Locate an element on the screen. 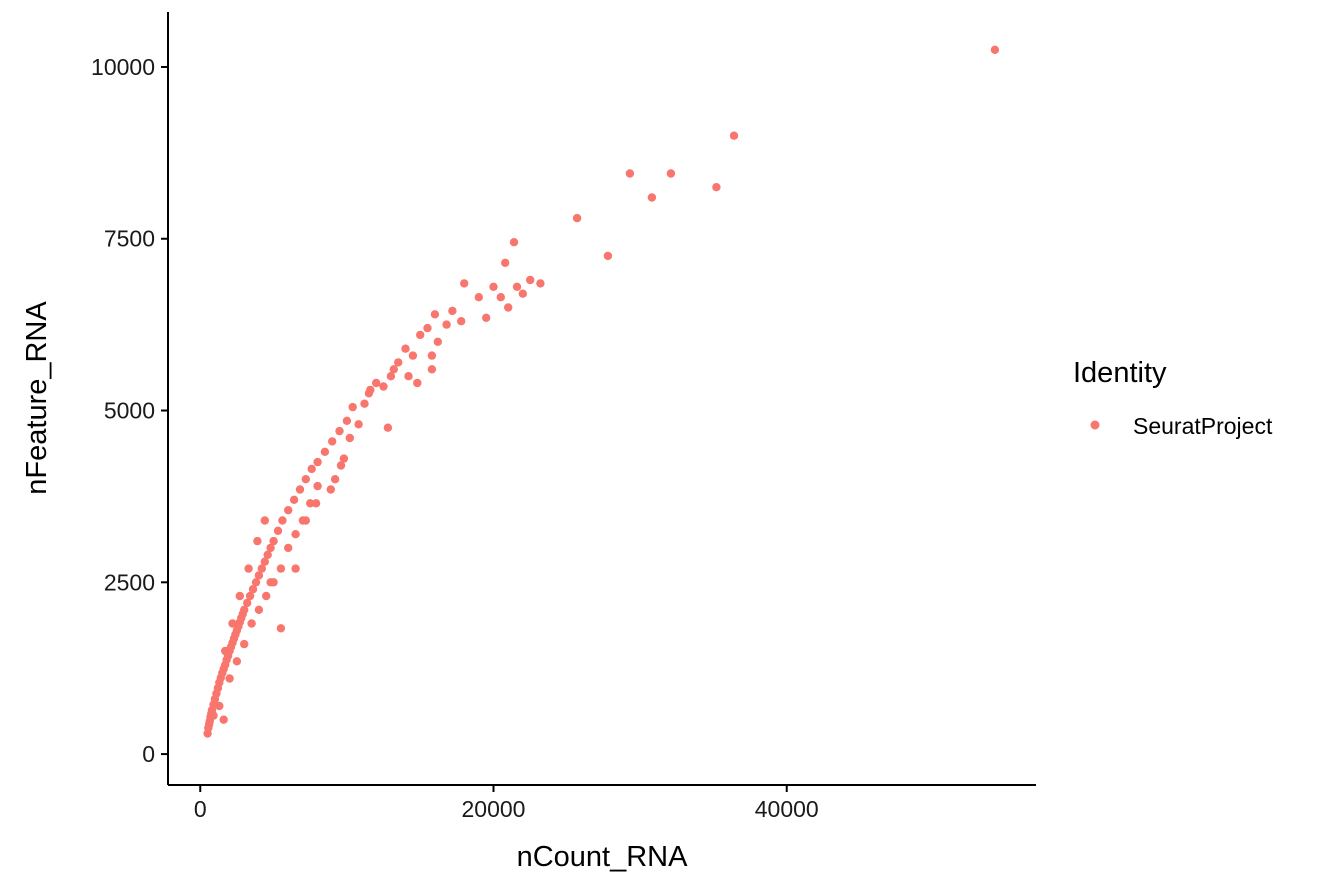  y-tick-label: 2500 is located at coordinates (129, 582).